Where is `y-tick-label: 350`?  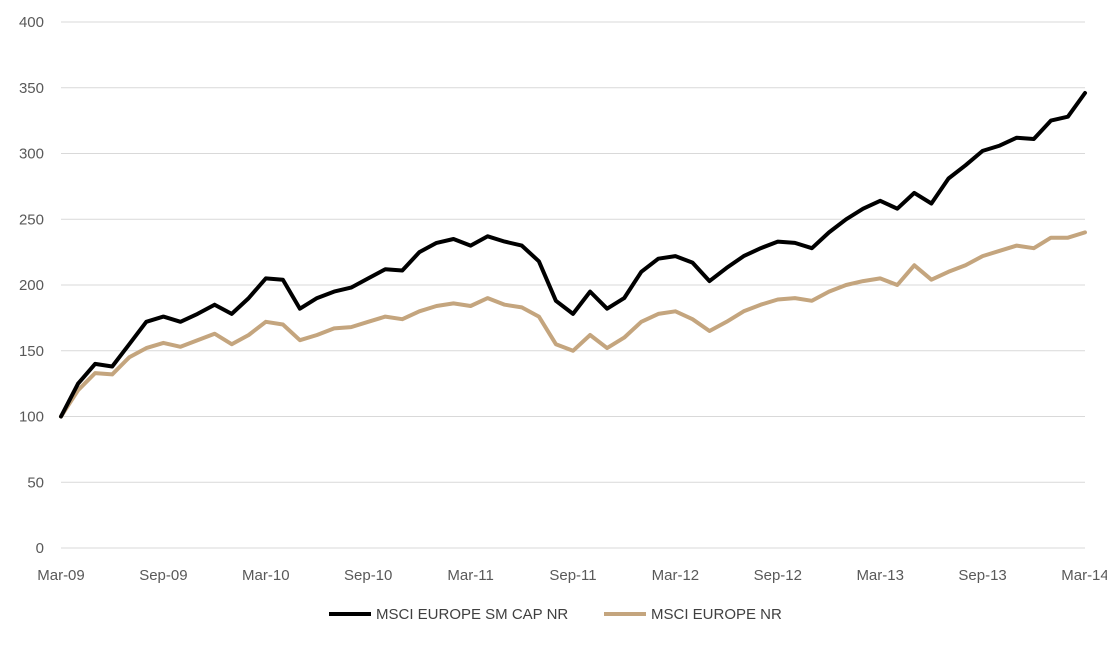 y-tick-label: 350 is located at coordinates (31, 88).